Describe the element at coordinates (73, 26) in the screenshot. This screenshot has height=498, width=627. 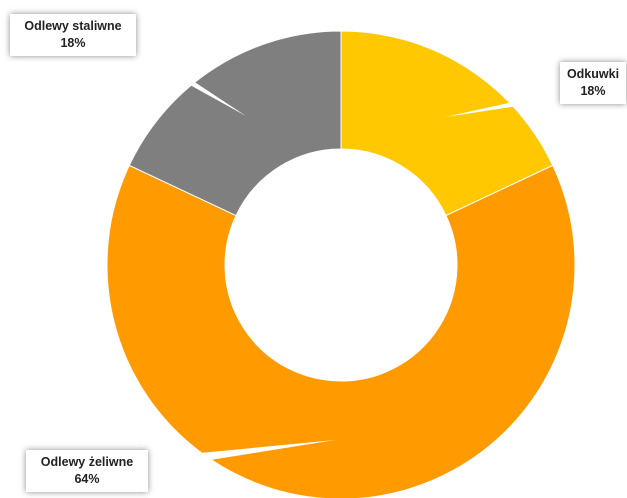
I see `slice-label: Odlewy staliwne` at that location.